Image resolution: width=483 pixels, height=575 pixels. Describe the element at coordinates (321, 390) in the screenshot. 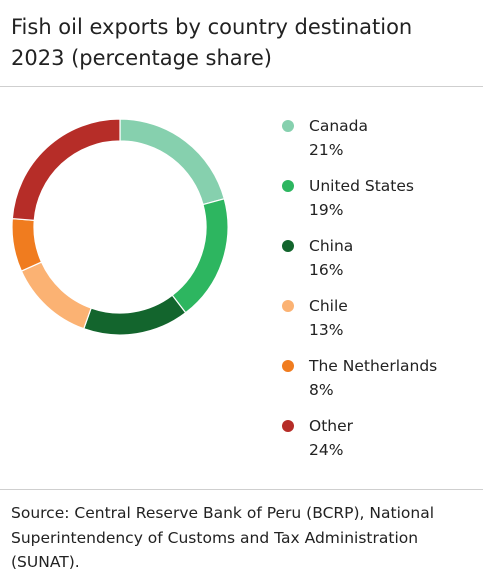

I see `legend-value: 8%` at that location.